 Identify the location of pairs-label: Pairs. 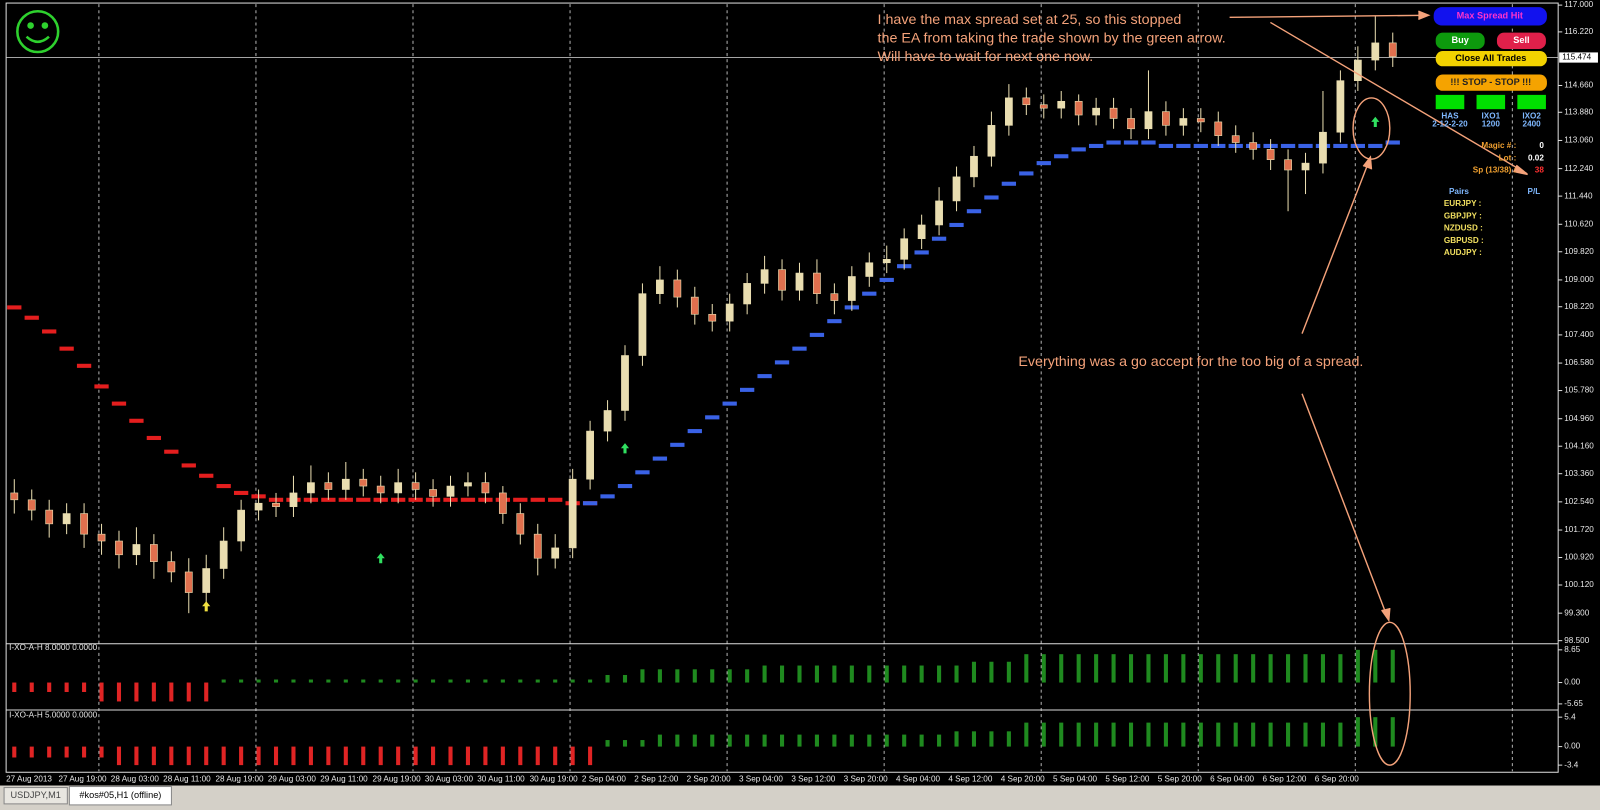
(1459, 191).